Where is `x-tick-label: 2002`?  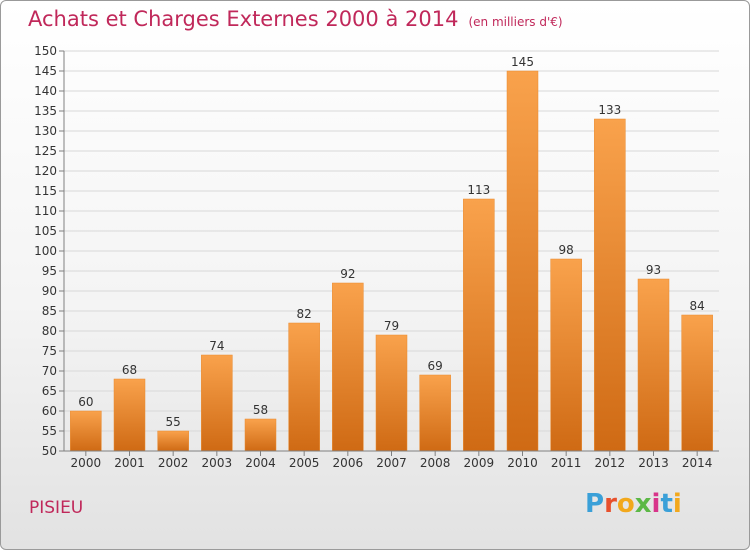
x-tick-label: 2002 is located at coordinates (173, 463).